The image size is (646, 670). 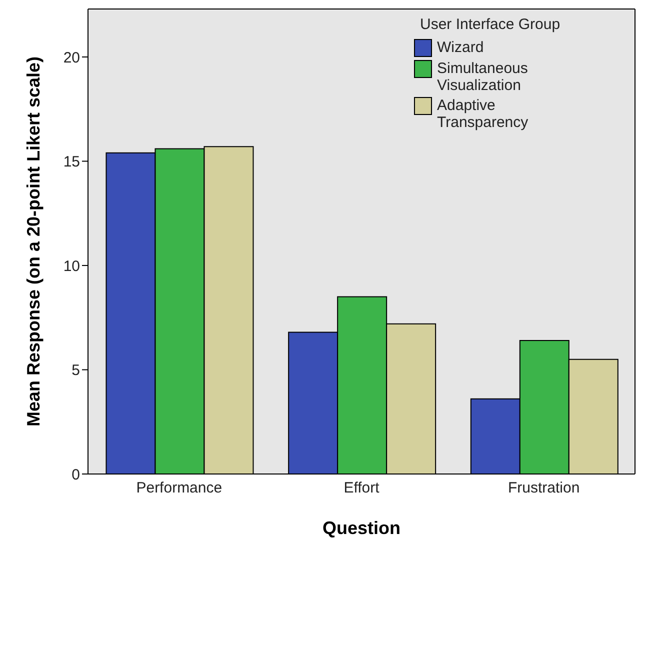 I want to click on legend-label: Simultaneous Visualization, so click(x=483, y=77).